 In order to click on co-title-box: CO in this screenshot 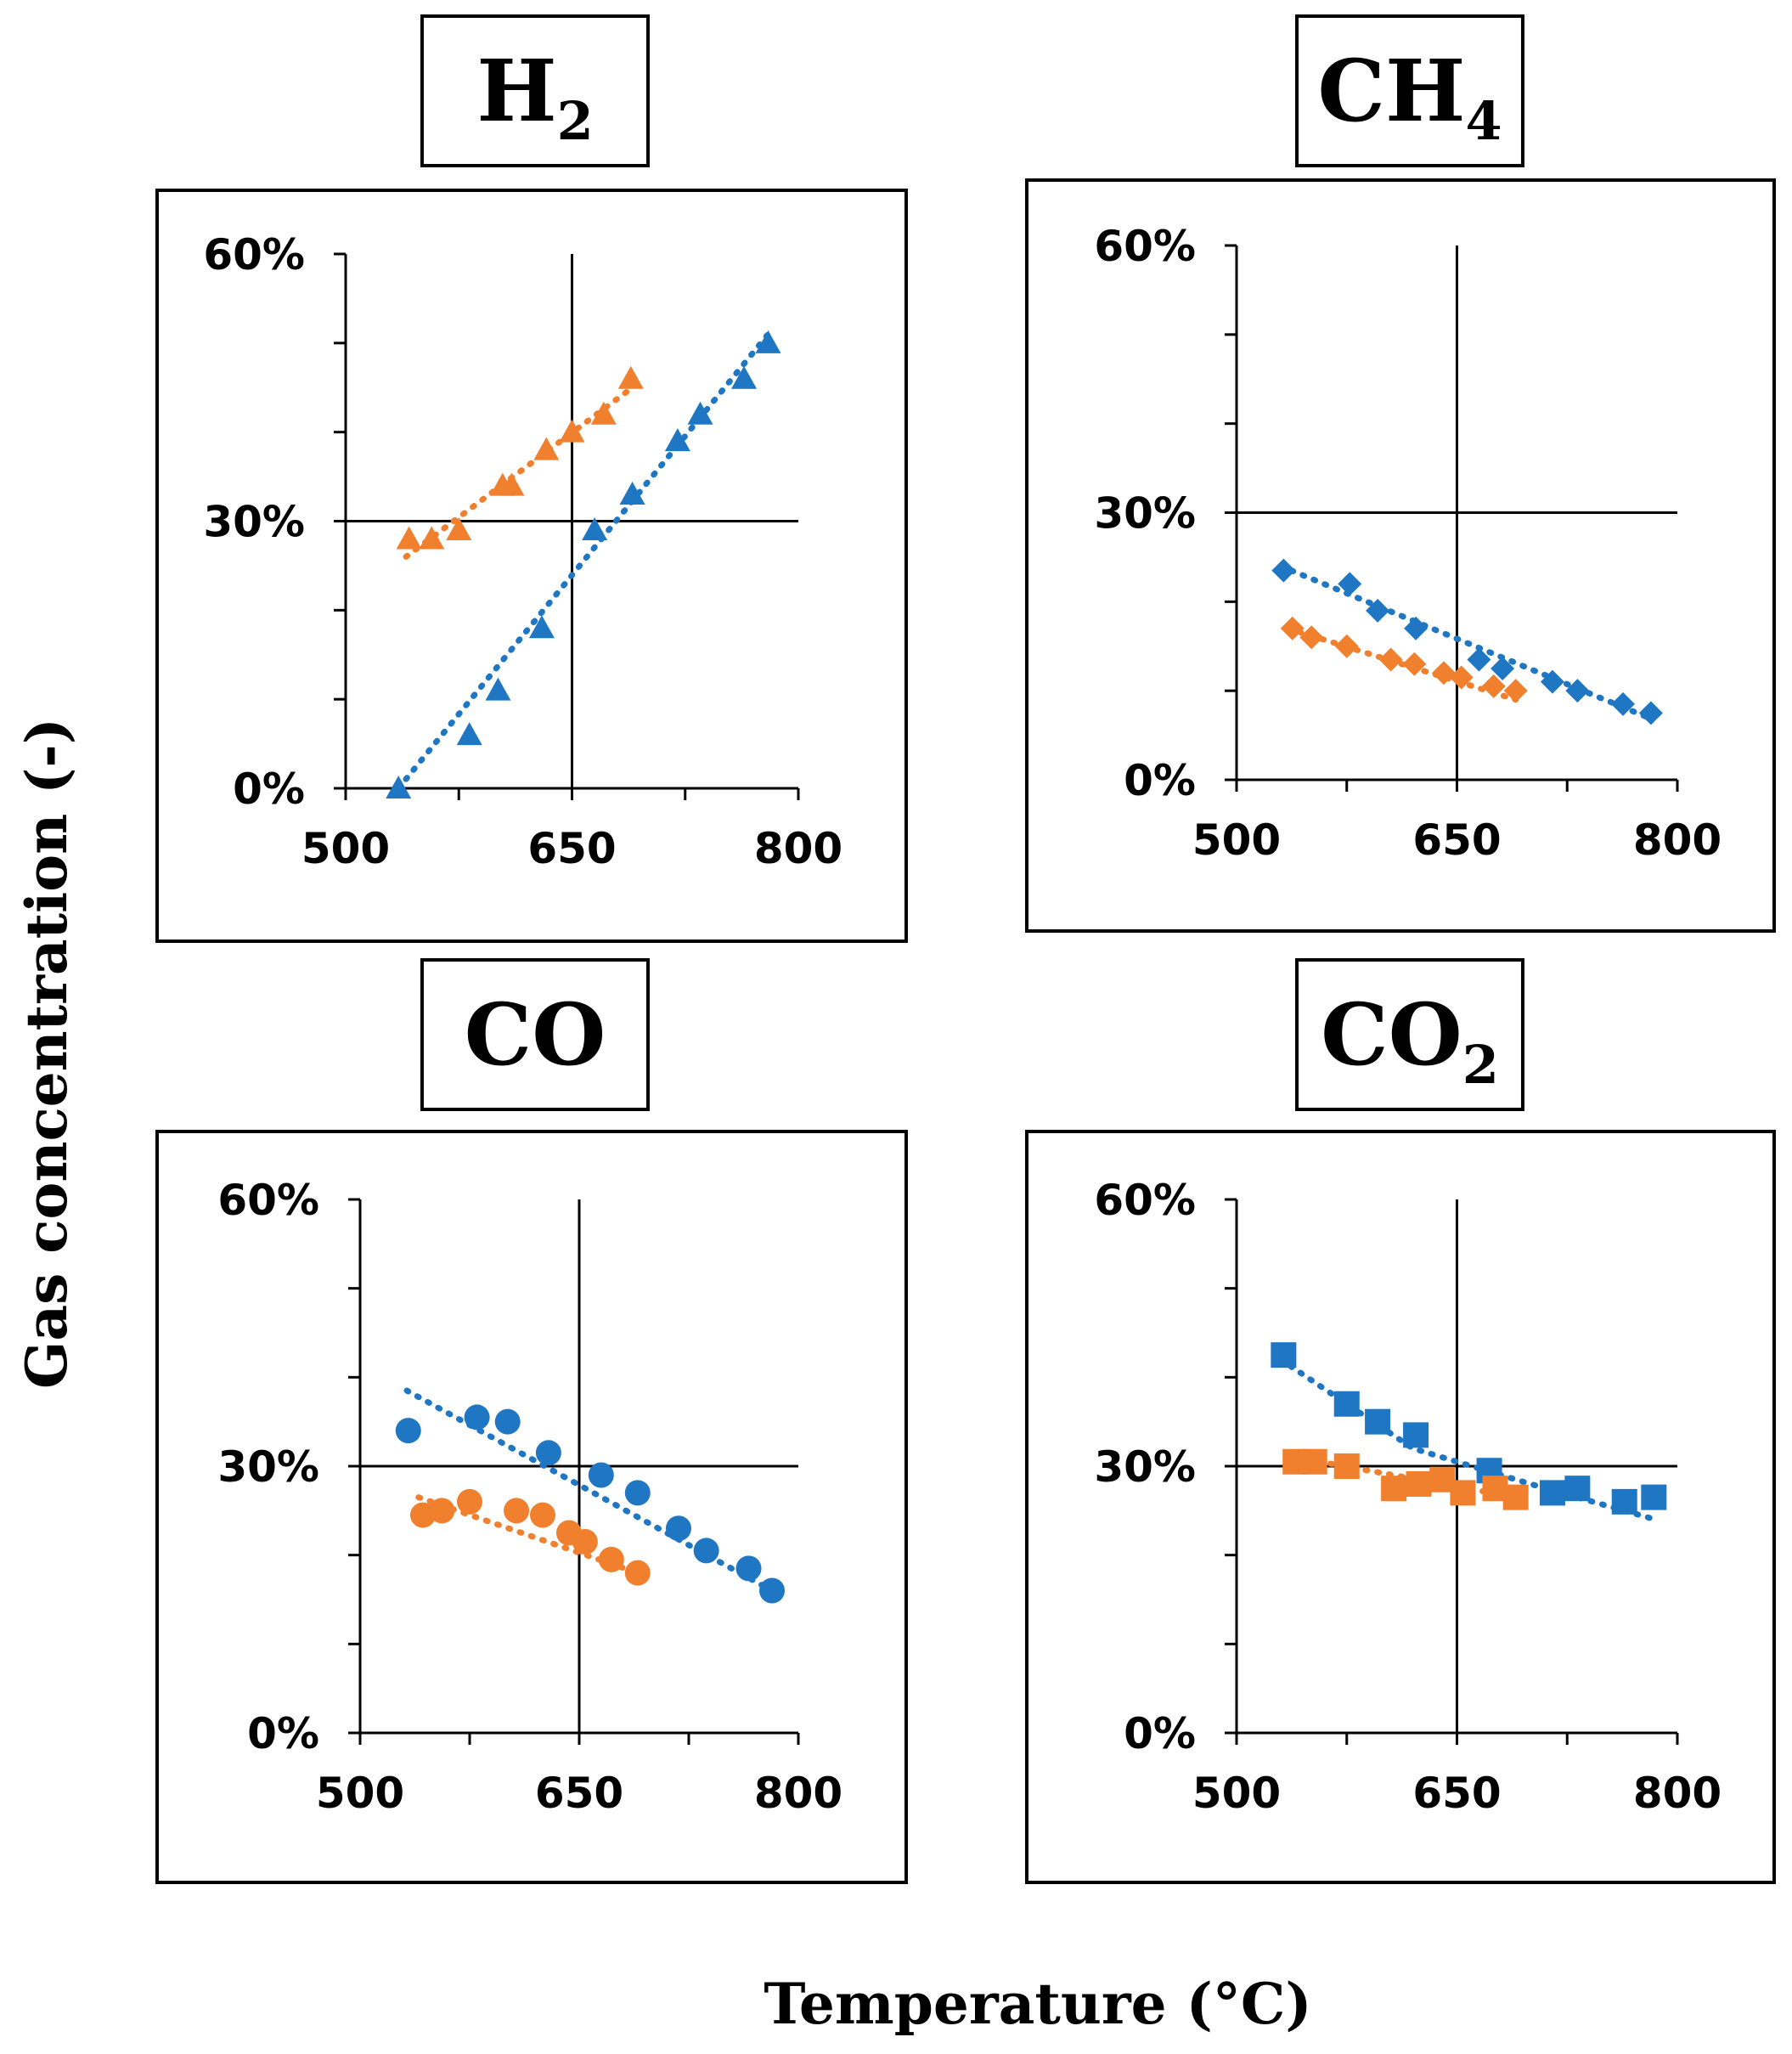, I will do `click(535, 1034)`.